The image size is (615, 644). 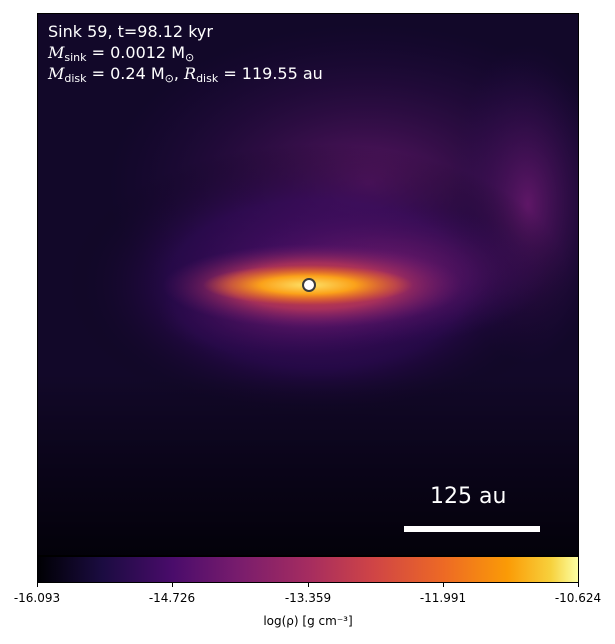 What do you see at coordinates (185, 74) in the screenshot?
I see `disk-properties: Mdisk = 0.24 M⊙, Rdisk = 119.55 au` at bounding box center [185, 74].